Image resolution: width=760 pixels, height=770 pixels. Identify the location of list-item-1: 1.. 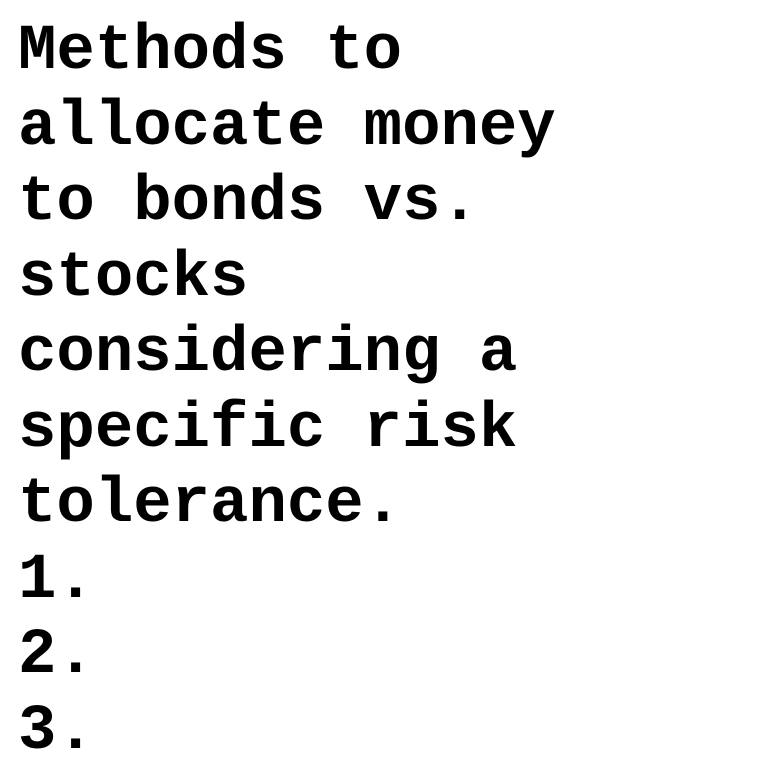
(383, 582).